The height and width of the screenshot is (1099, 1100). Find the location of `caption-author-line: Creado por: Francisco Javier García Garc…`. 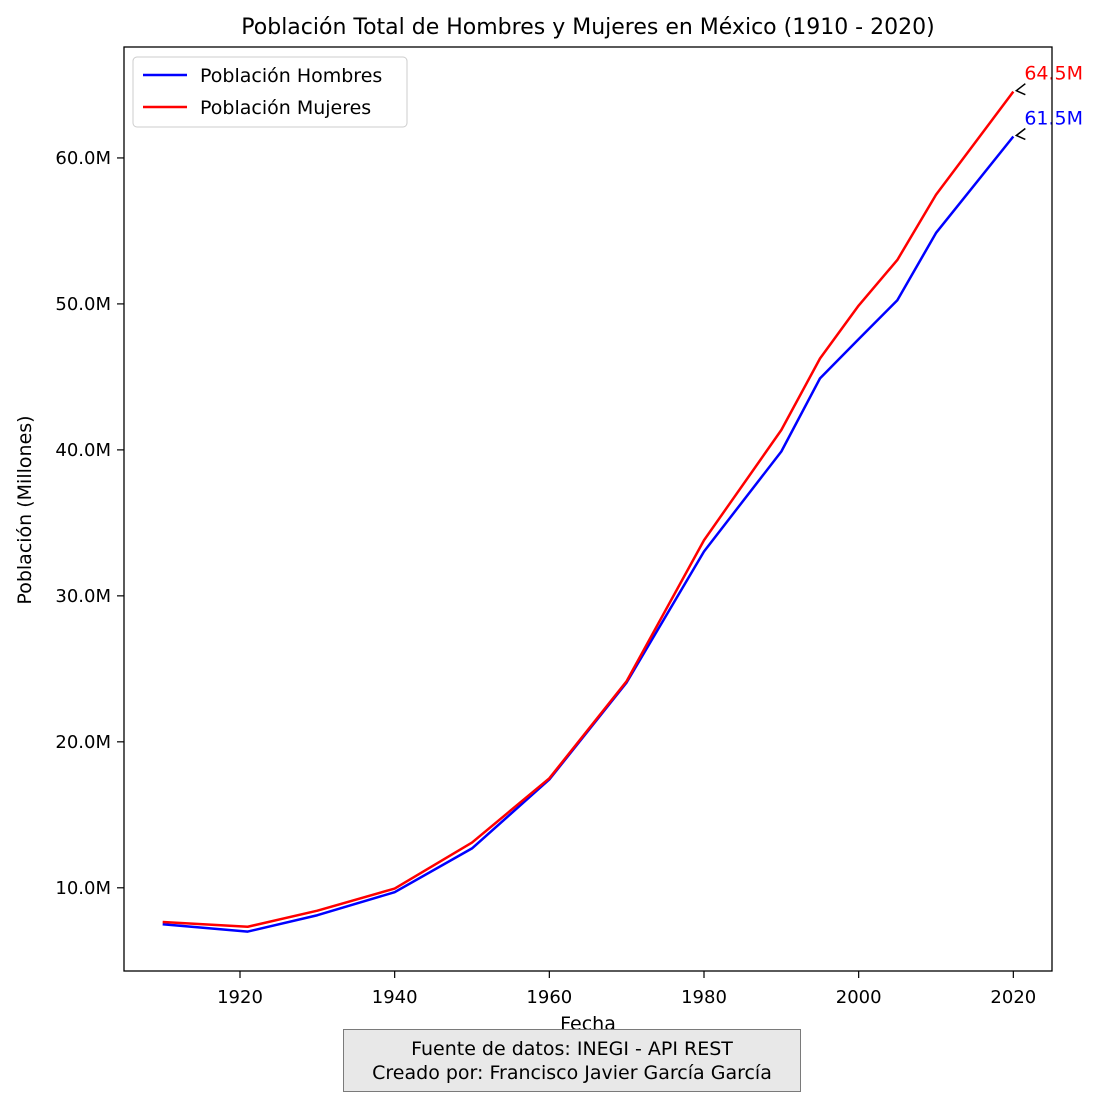

caption-author-line: Creado por: Francisco Javier García Garc… is located at coordinates (572, 1073).